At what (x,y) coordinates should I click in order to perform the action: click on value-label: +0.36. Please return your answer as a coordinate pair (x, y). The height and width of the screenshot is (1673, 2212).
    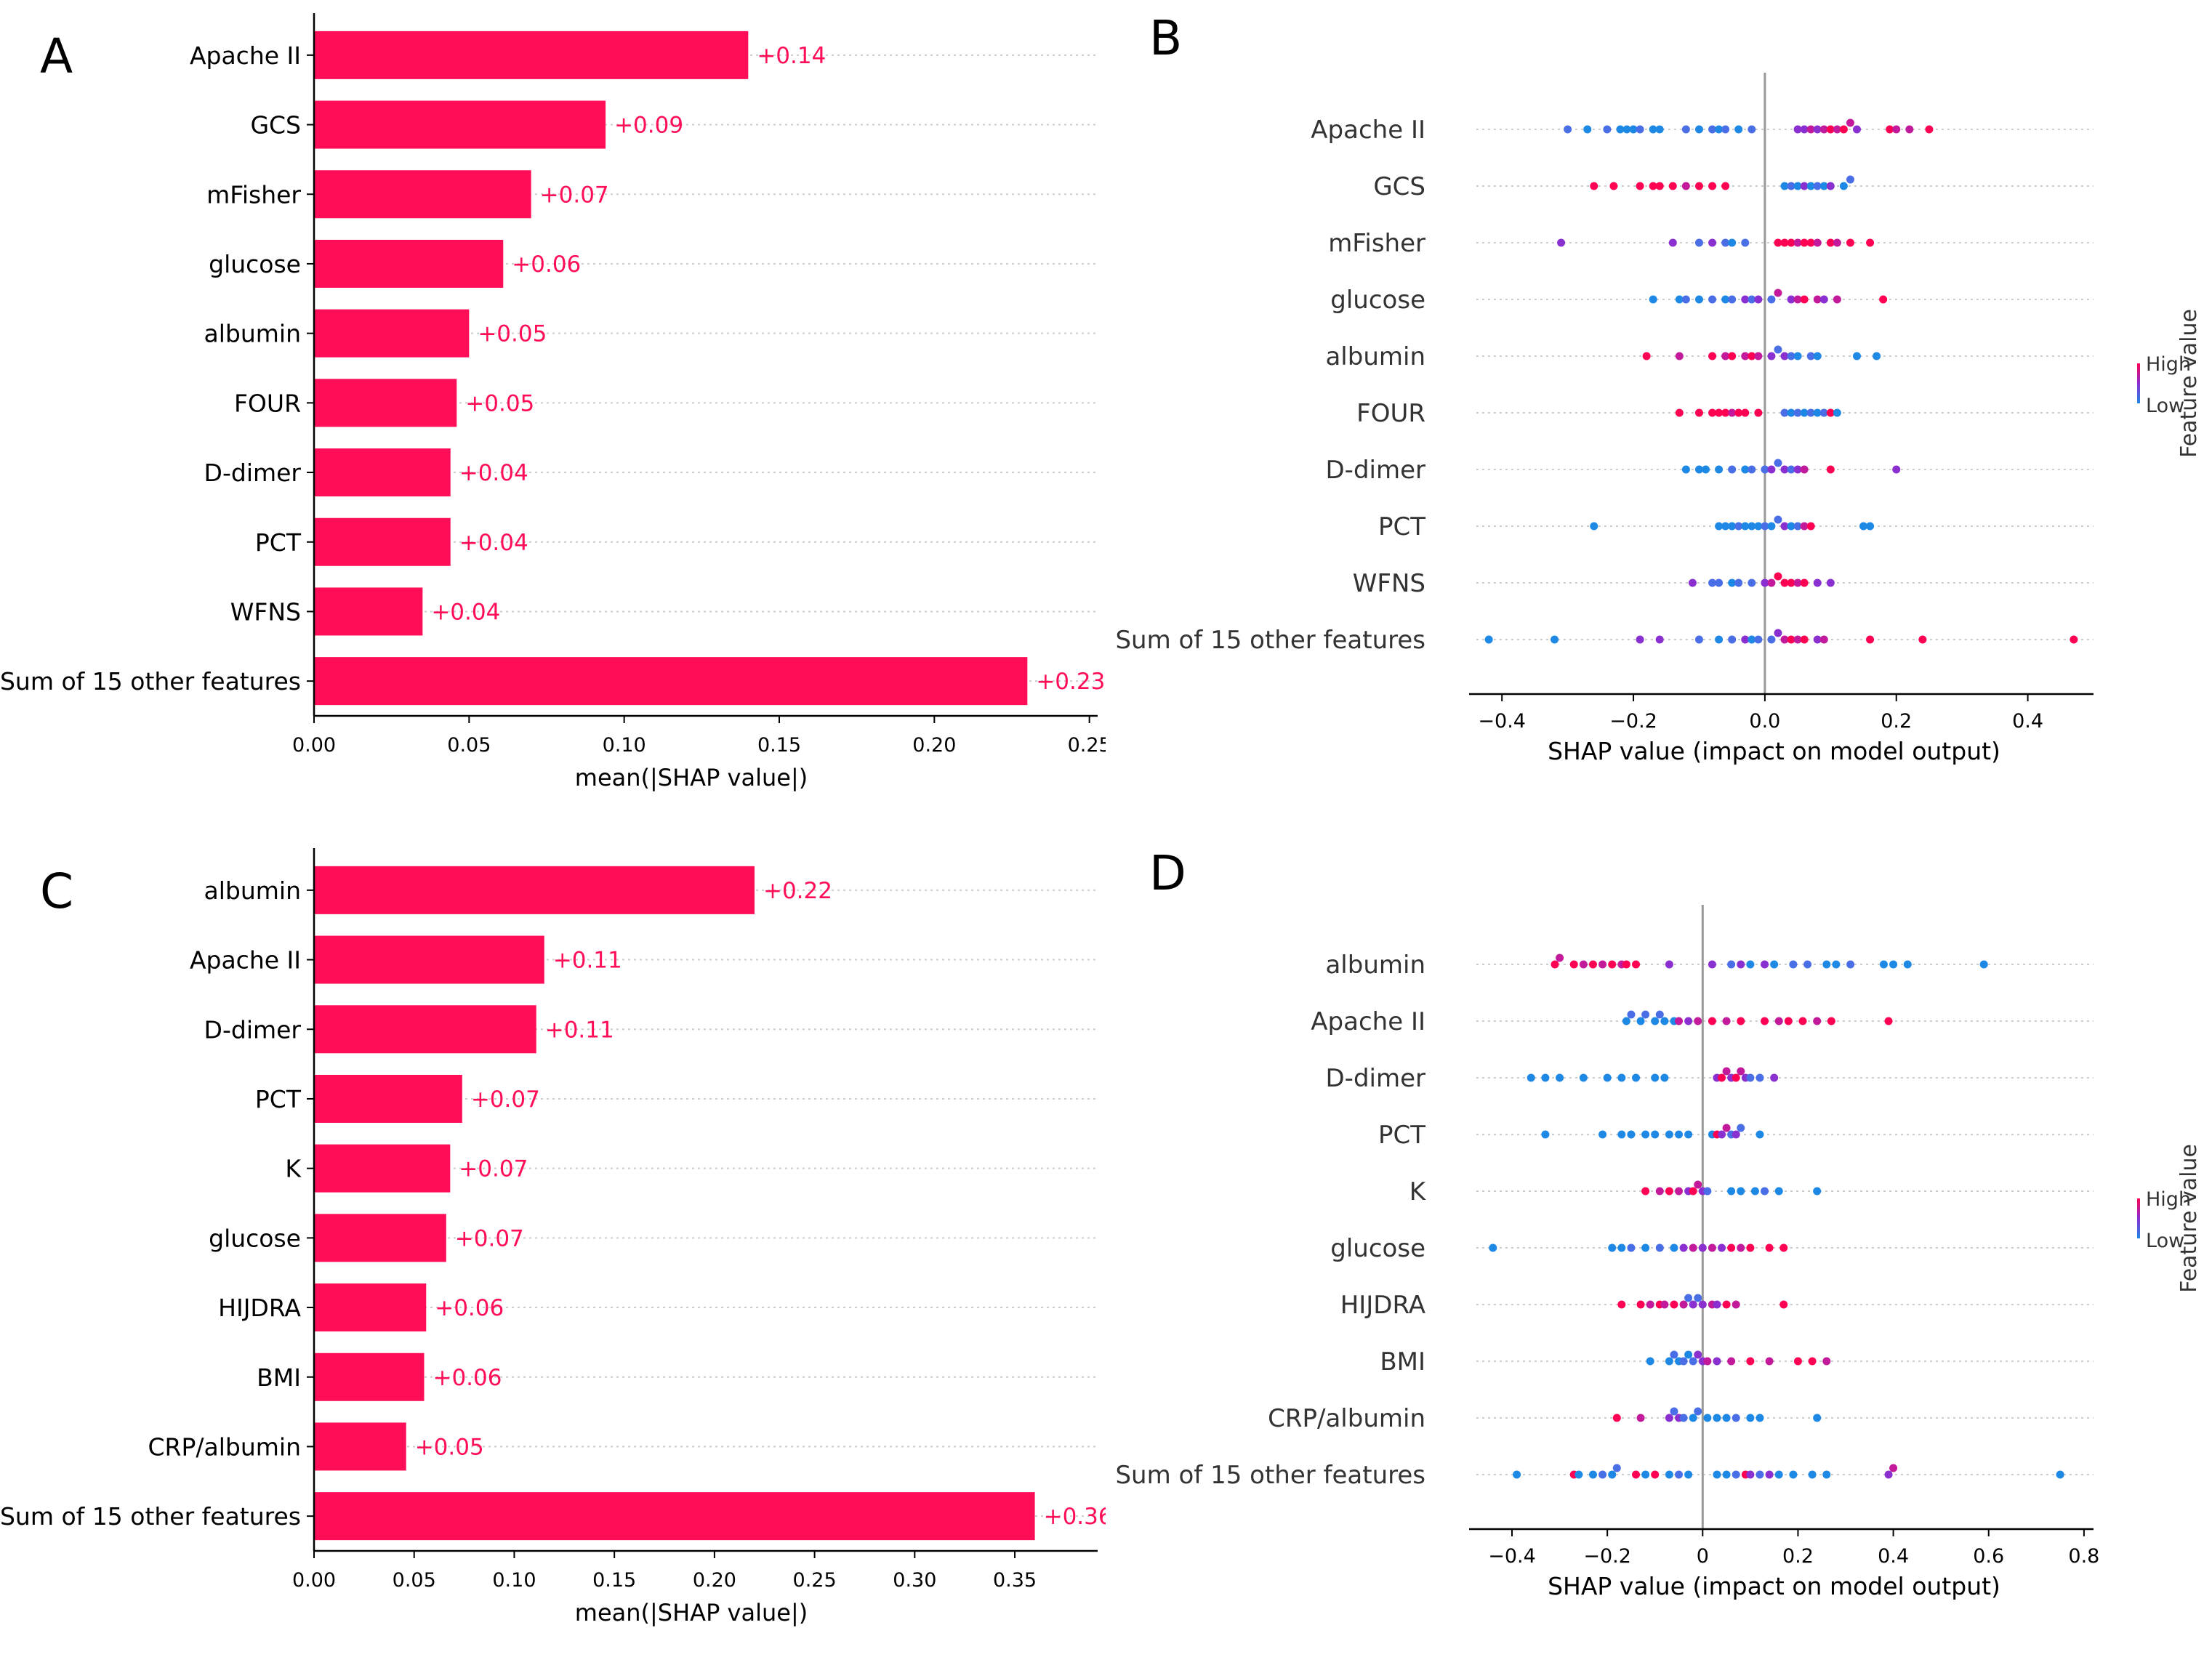
    Looking at the image, I should click on (1075, 1517).